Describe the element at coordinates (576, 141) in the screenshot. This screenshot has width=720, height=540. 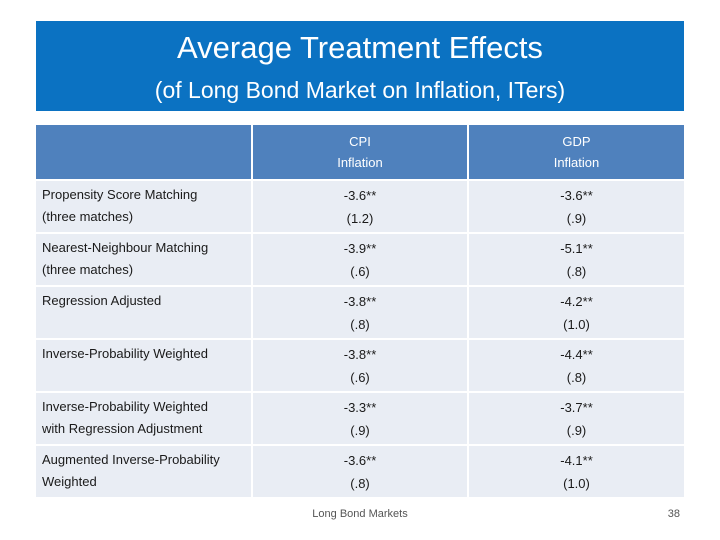
I see `header-gdp-line1: GDP` at that location.